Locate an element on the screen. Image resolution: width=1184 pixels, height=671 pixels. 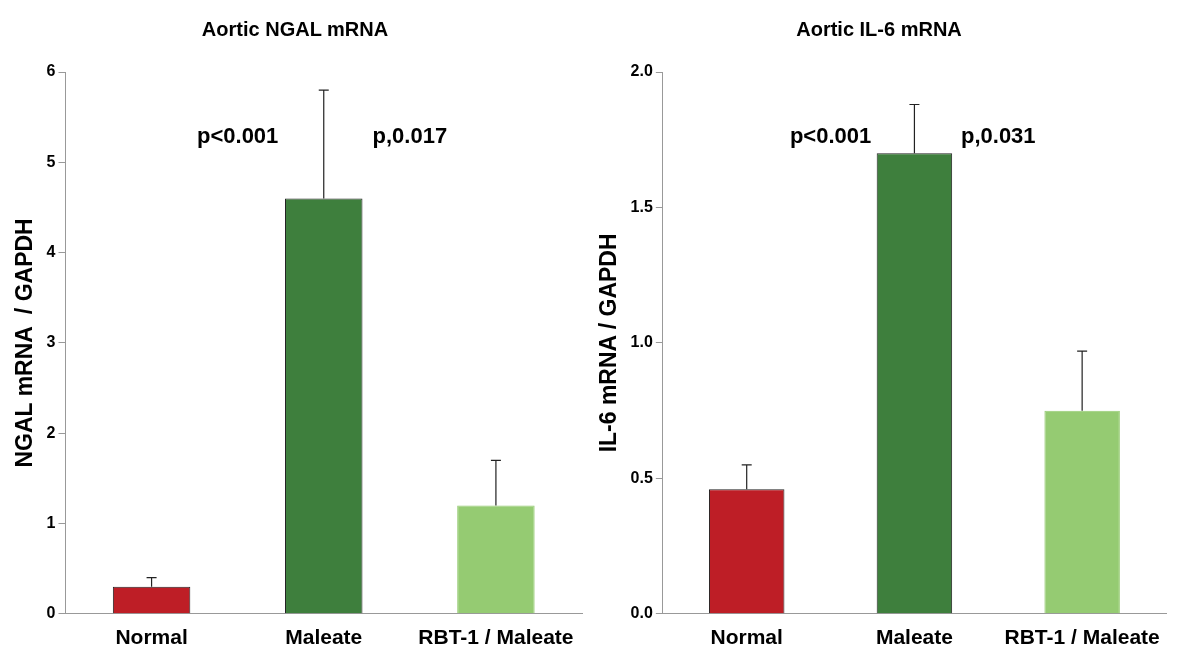
y-axis-title: NGAL mRNA / GAPDH is located at coordinates (24, 343).